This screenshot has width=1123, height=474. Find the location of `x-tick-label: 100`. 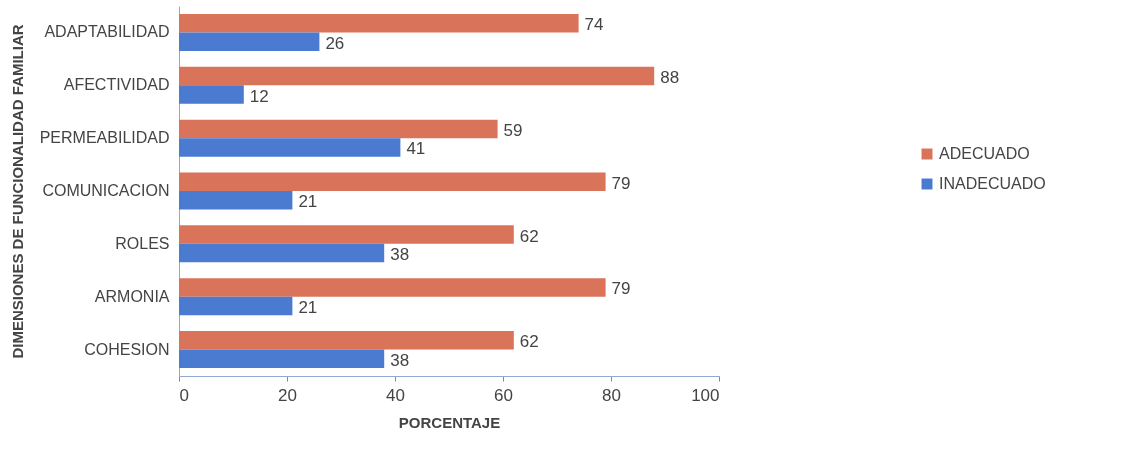

x-tick-label: 100 is located at coordinates (705, 395).